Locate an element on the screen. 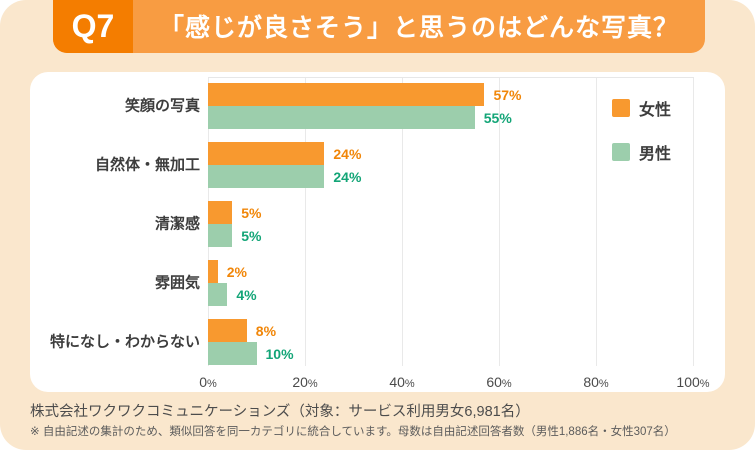 The width and height of the screenshot is (755, 450). legend-swatch-female is located at coordinates (621, 108).